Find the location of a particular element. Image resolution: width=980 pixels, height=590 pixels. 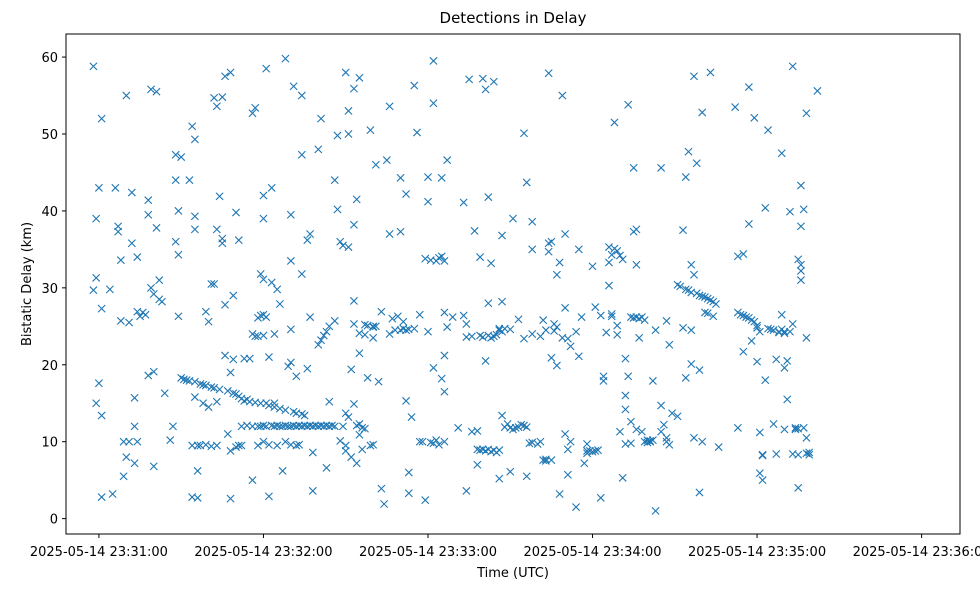

x-tick-label: 2025-05-14 23:34:00 is located at coordinates (592, 552).